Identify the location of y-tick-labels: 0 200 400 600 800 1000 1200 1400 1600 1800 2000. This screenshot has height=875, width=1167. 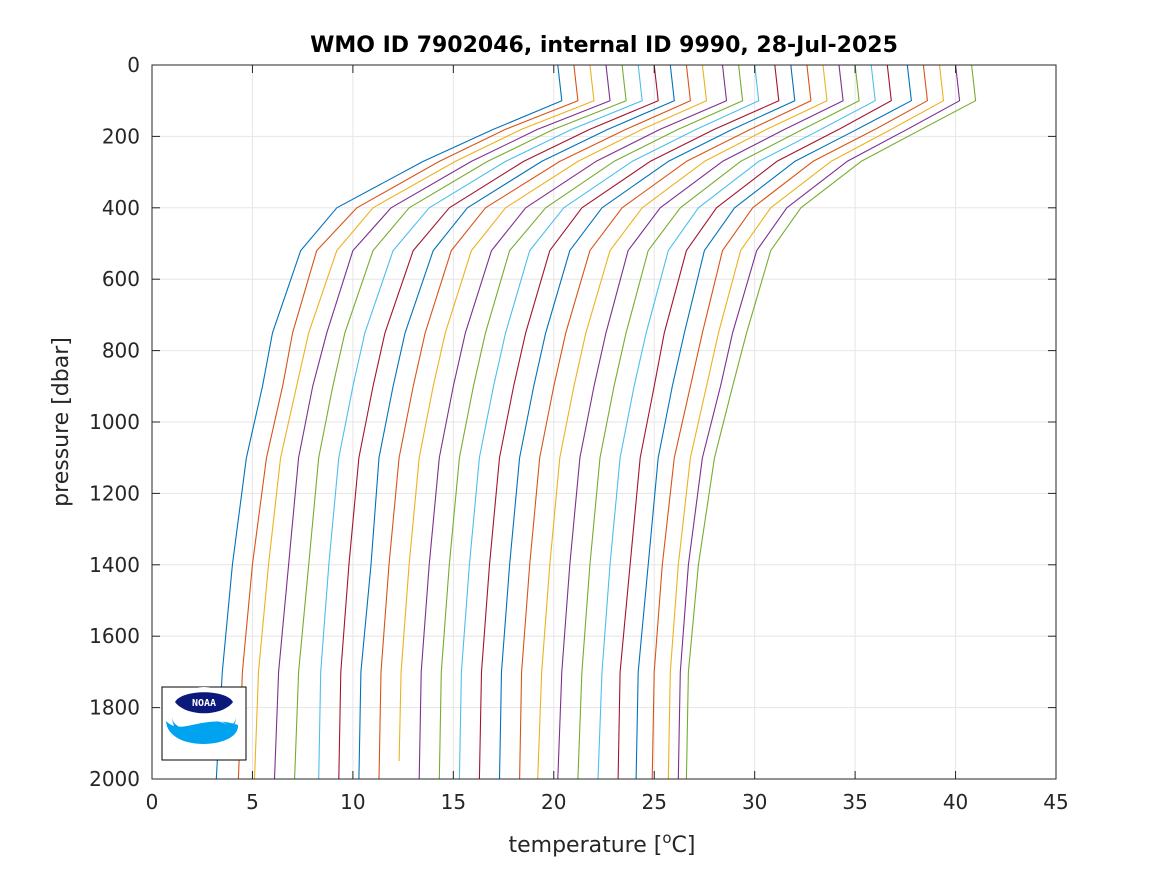
(114, 422).